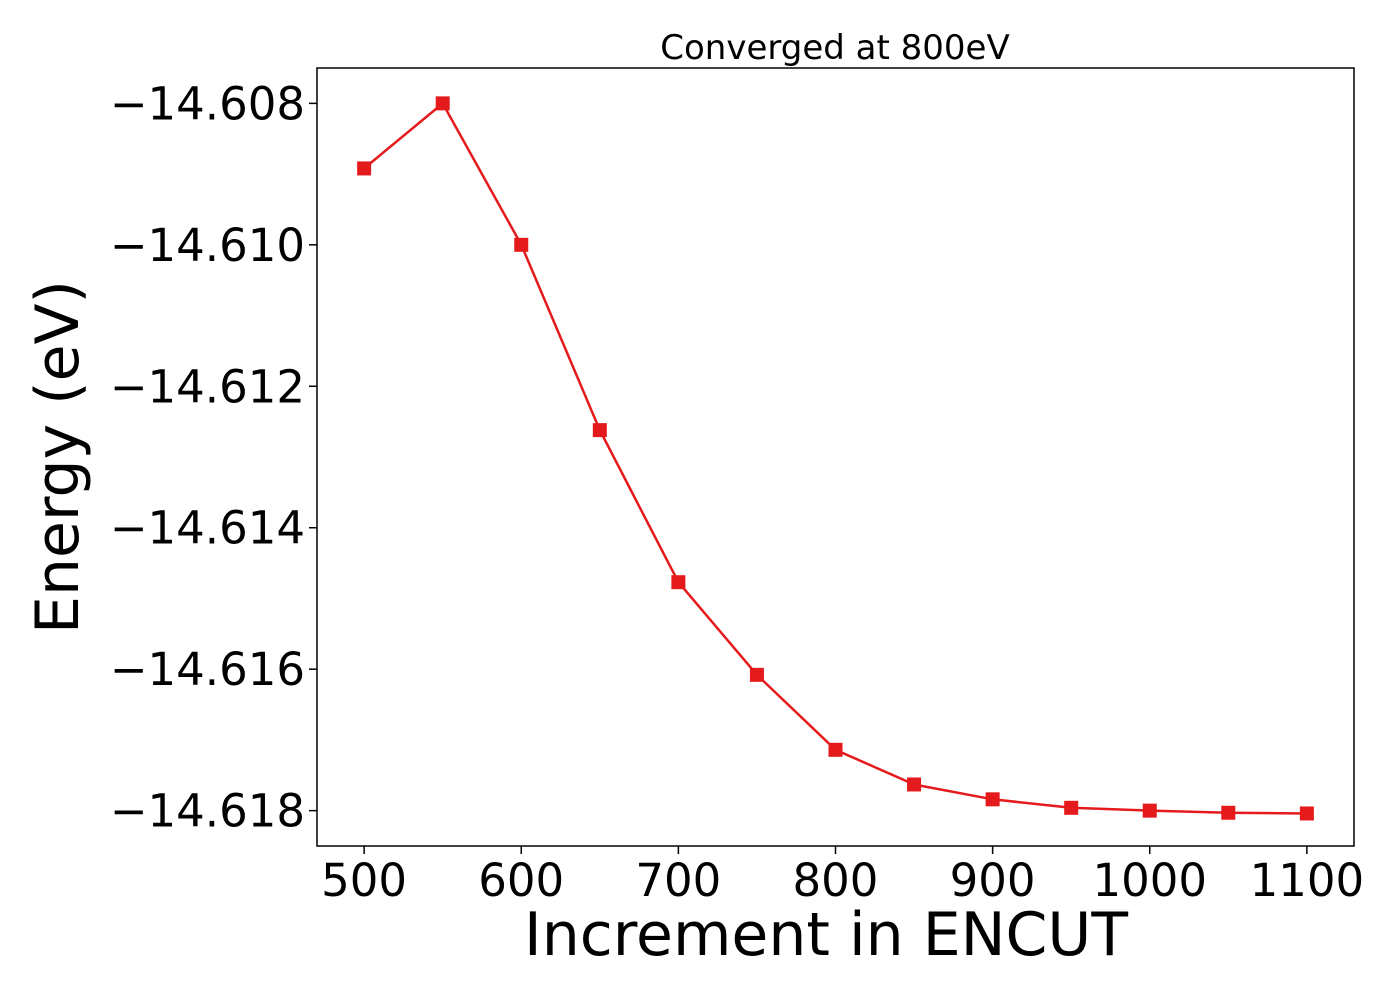 The image size is (1400, 1000). Describe the element at coordinates (207, 528) in the screenshot. I see `y-tick-label: −14.614` at that location.